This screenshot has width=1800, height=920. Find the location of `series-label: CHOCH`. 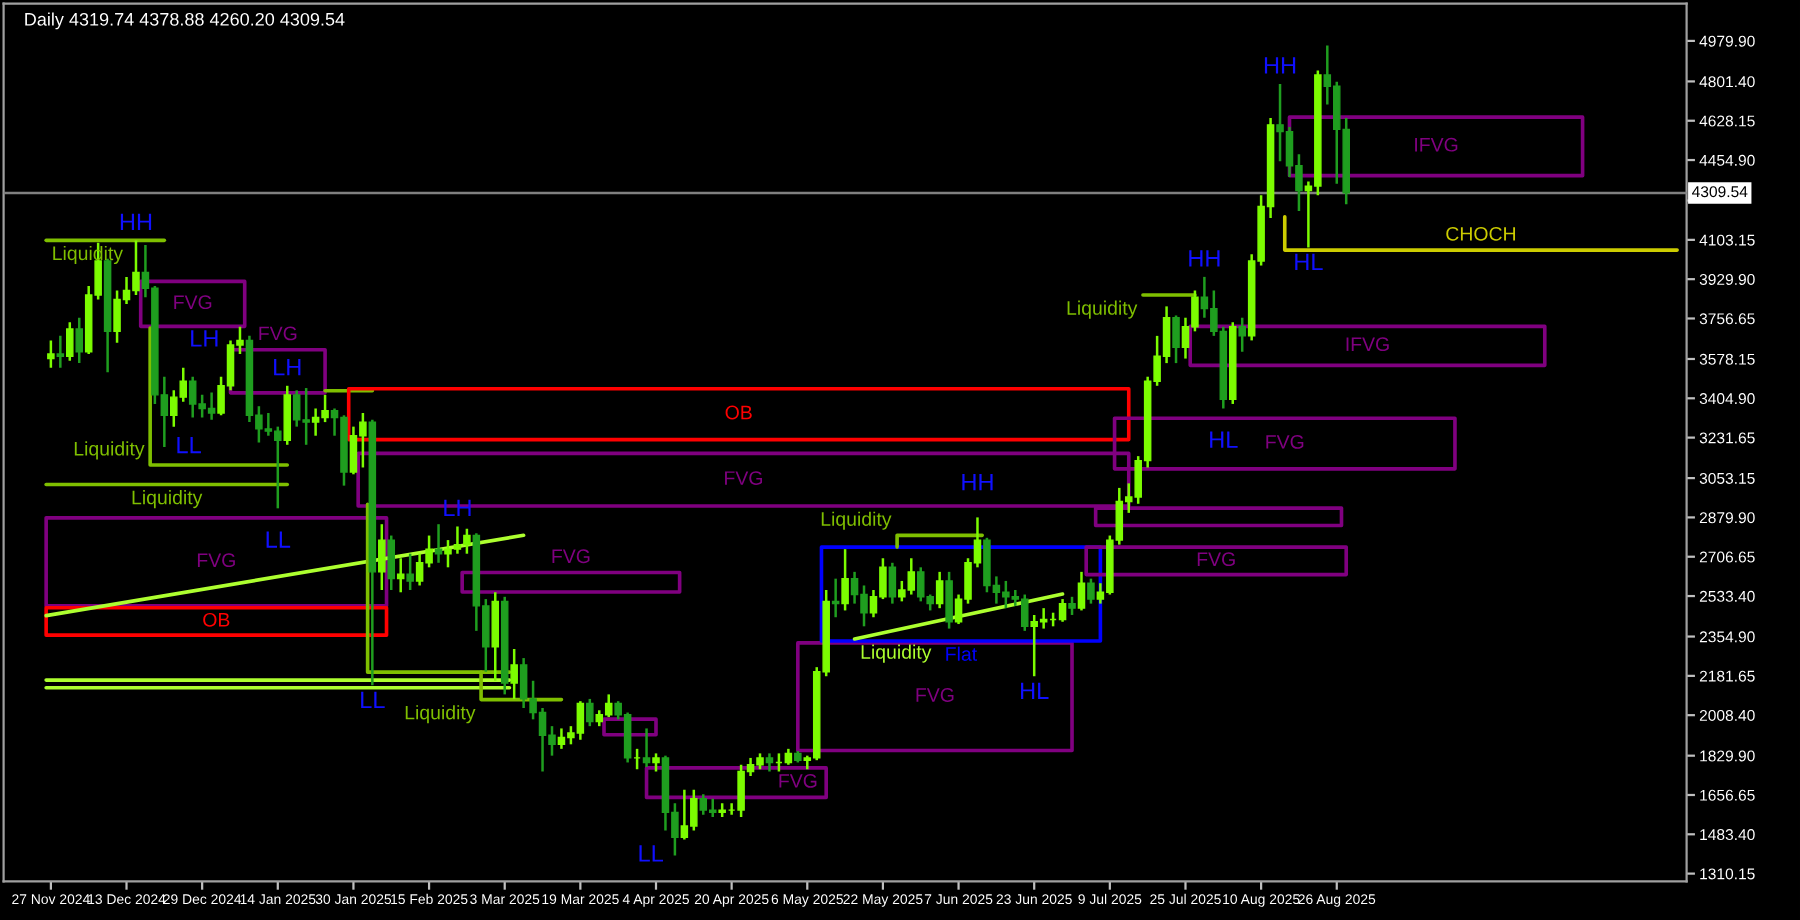

series-label: CHOCH is located at coordinates (1481, 233).